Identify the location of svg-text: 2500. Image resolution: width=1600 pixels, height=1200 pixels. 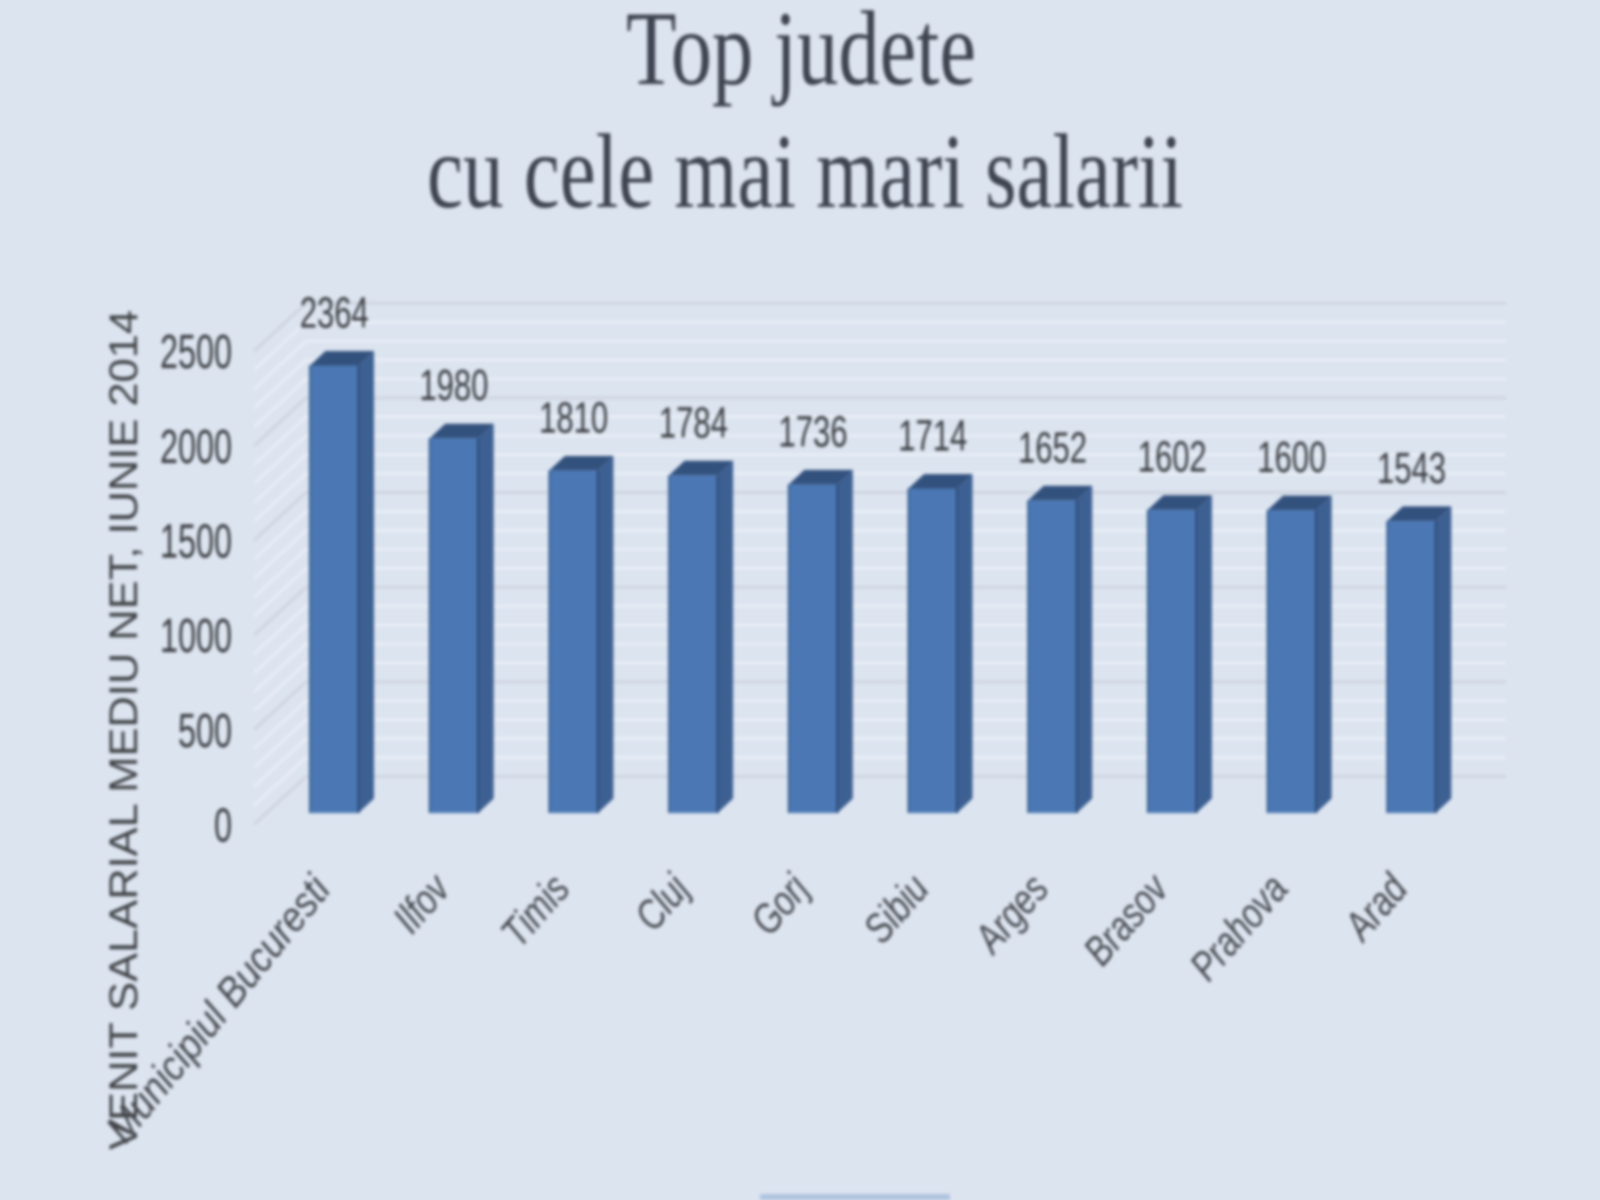
(196, 352).